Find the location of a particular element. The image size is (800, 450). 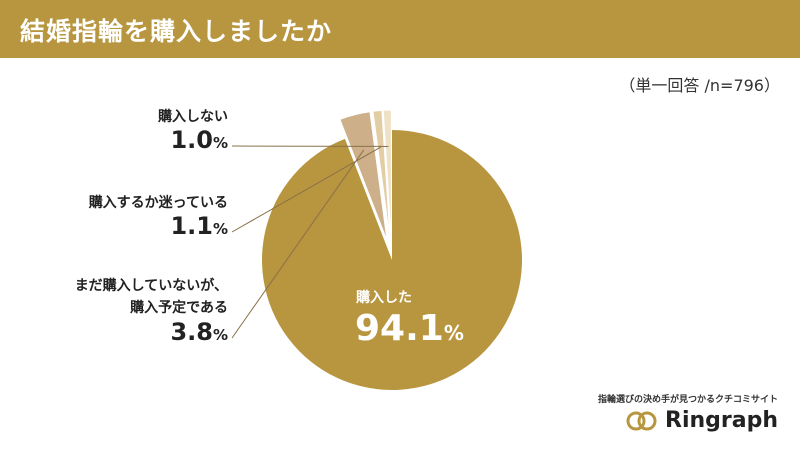

value-not-buy-number: 1.0 is located at coordinates (191, 140).